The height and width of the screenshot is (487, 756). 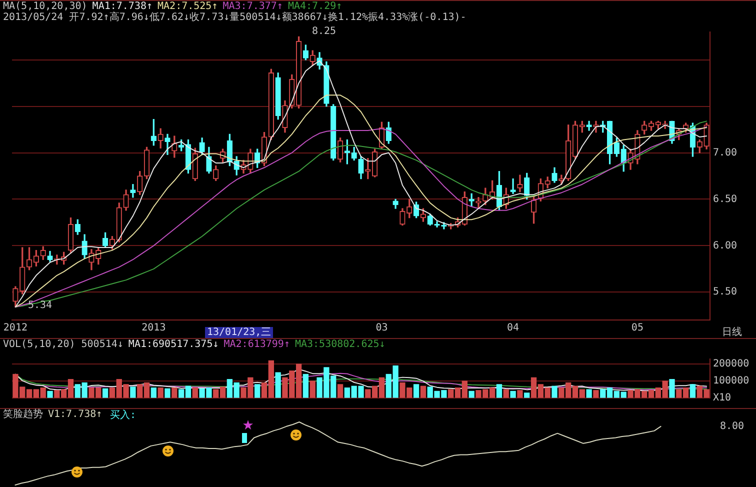 What do you see at coordinates (45, 6) in the screenshot?
I see `legend-title: MA(5,10,20,30)` at bounding box center [45, 6].